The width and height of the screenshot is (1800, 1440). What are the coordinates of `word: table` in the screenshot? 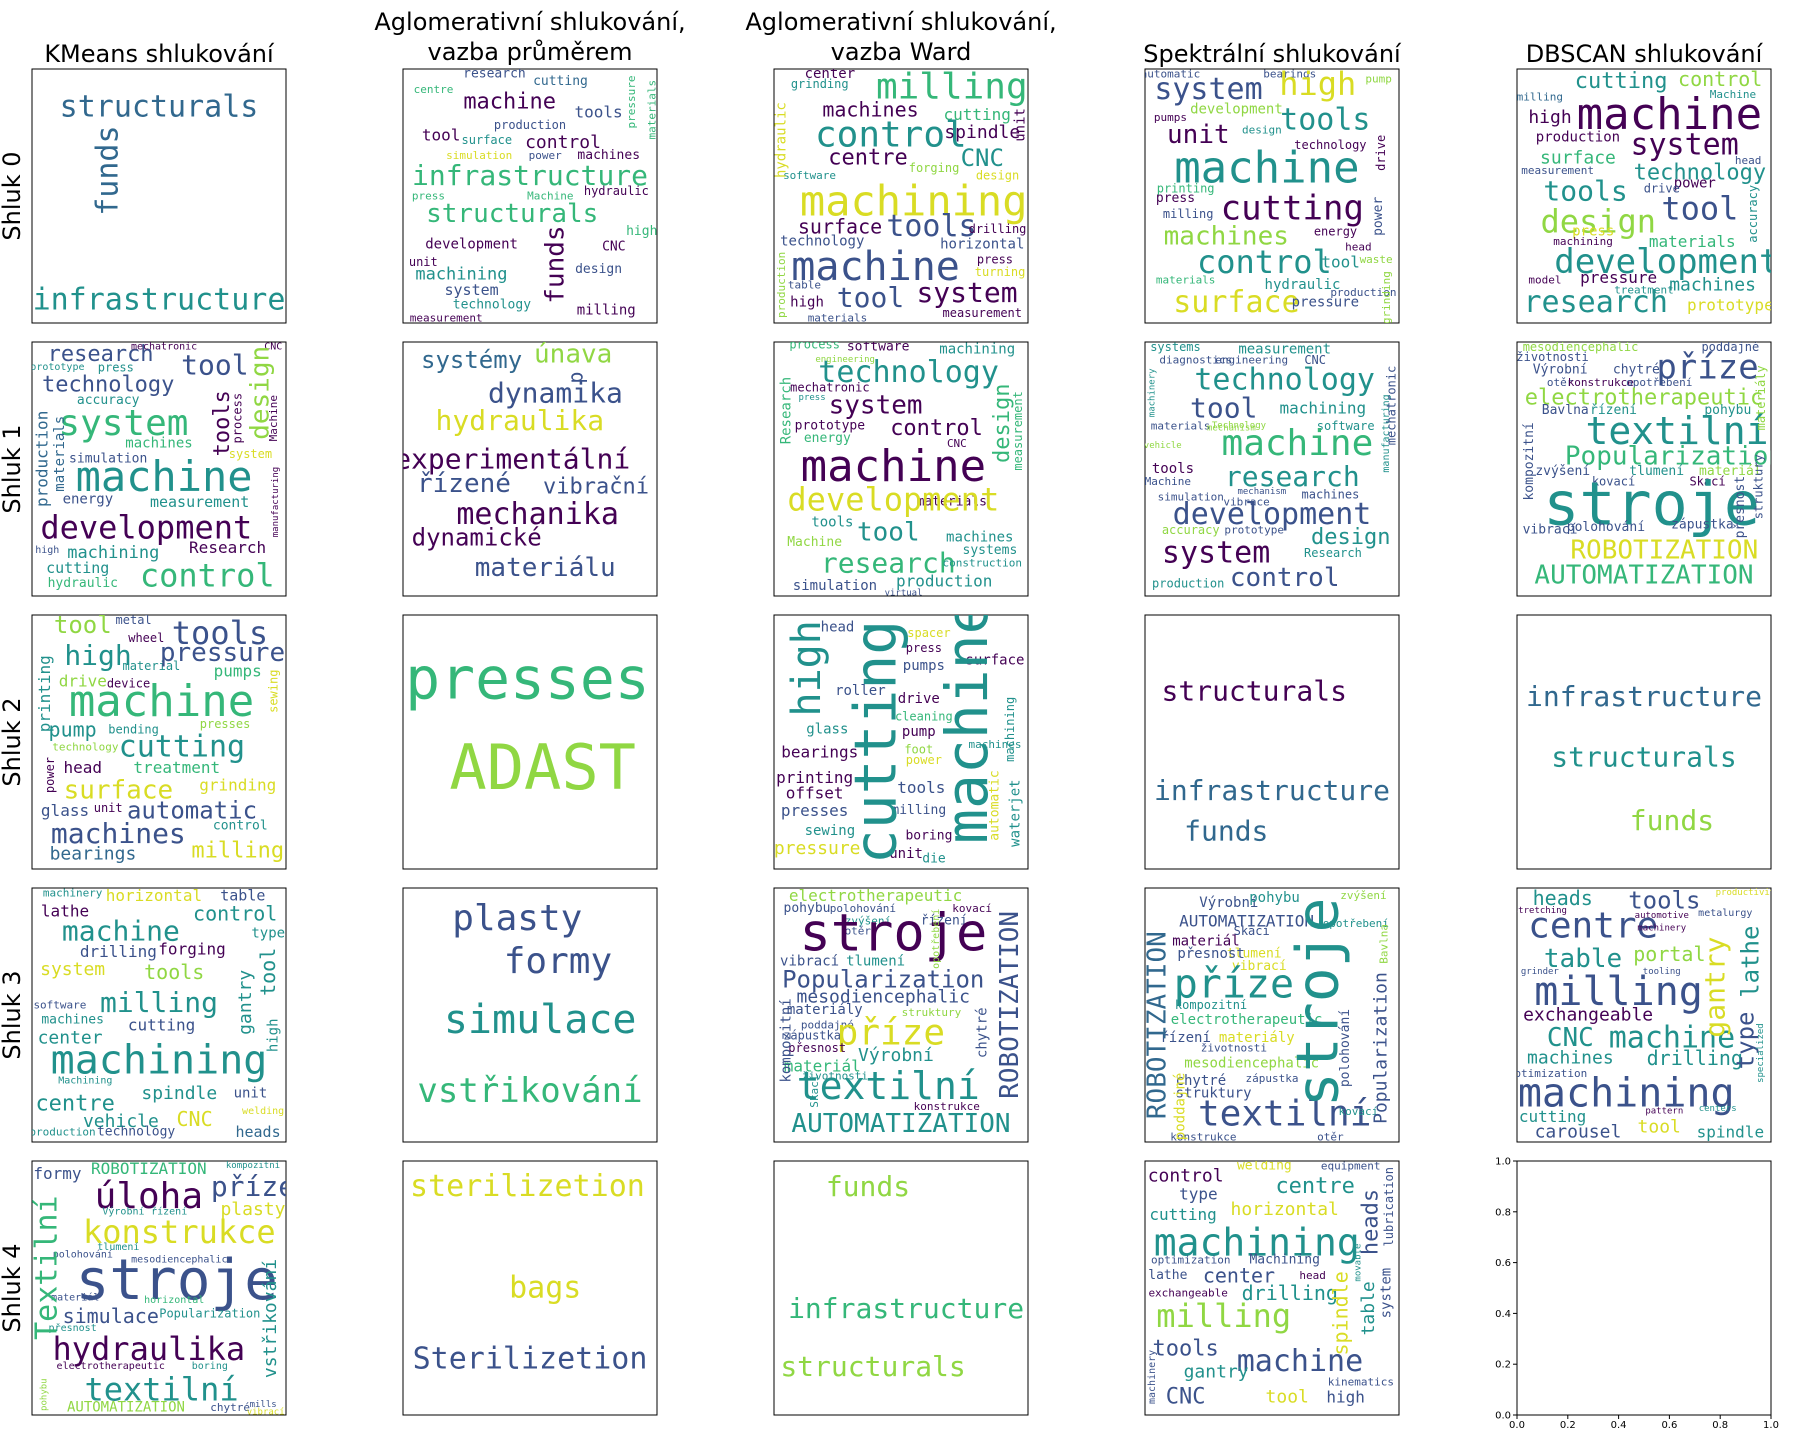 It's located at (242, 896).